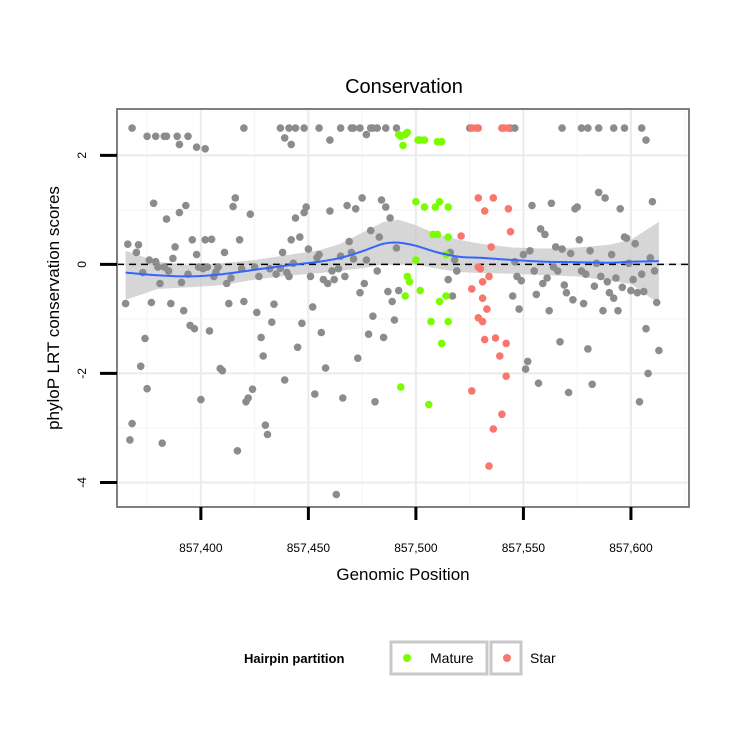  I want to click on legend-title: Hairpin partition, so click(294, 658).